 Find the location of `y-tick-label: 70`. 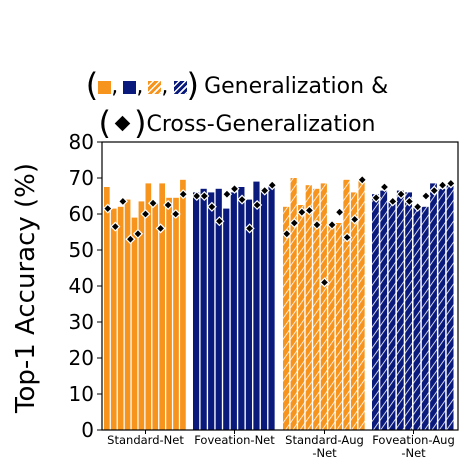

y-tick-label: 70 is located at coordinates (81, 178).